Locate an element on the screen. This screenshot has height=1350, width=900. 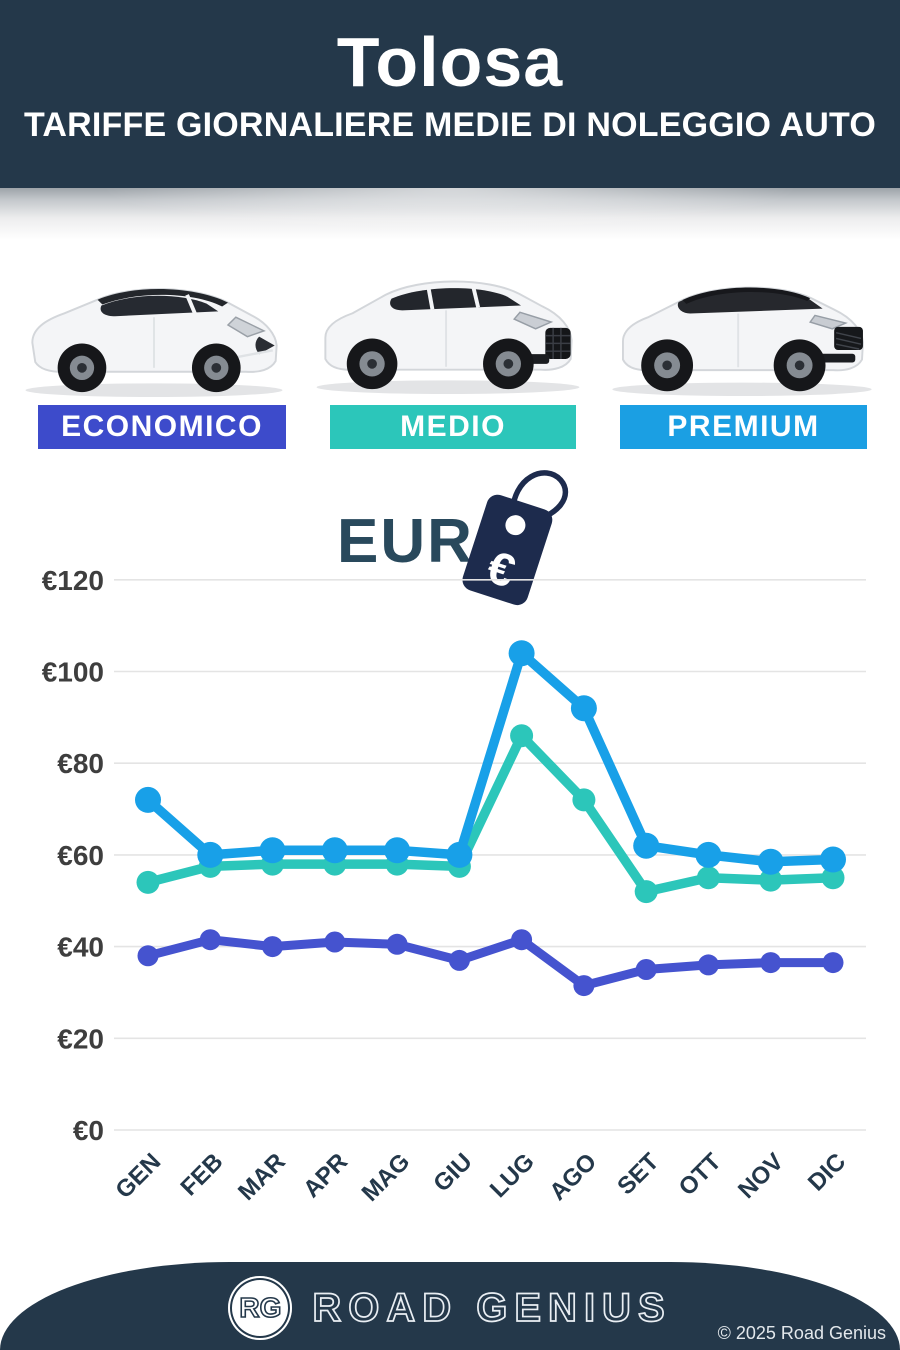
data-point-medio-lug is located at coordinates (522, 736).